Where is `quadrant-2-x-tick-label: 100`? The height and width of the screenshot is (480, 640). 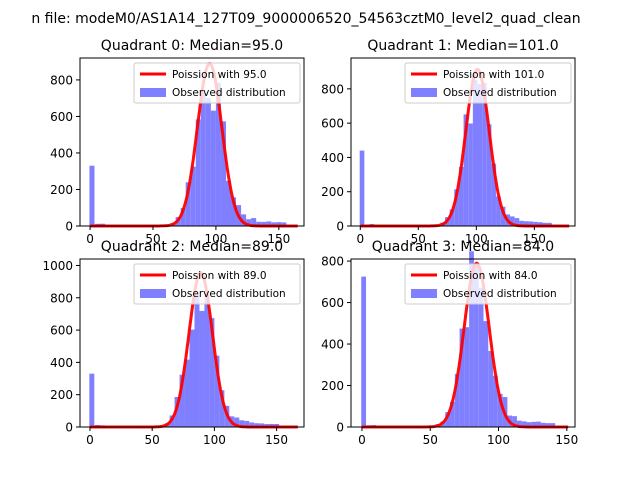 quadrant-2-x-tick-label: 100 is located at coordinates (214, 440).